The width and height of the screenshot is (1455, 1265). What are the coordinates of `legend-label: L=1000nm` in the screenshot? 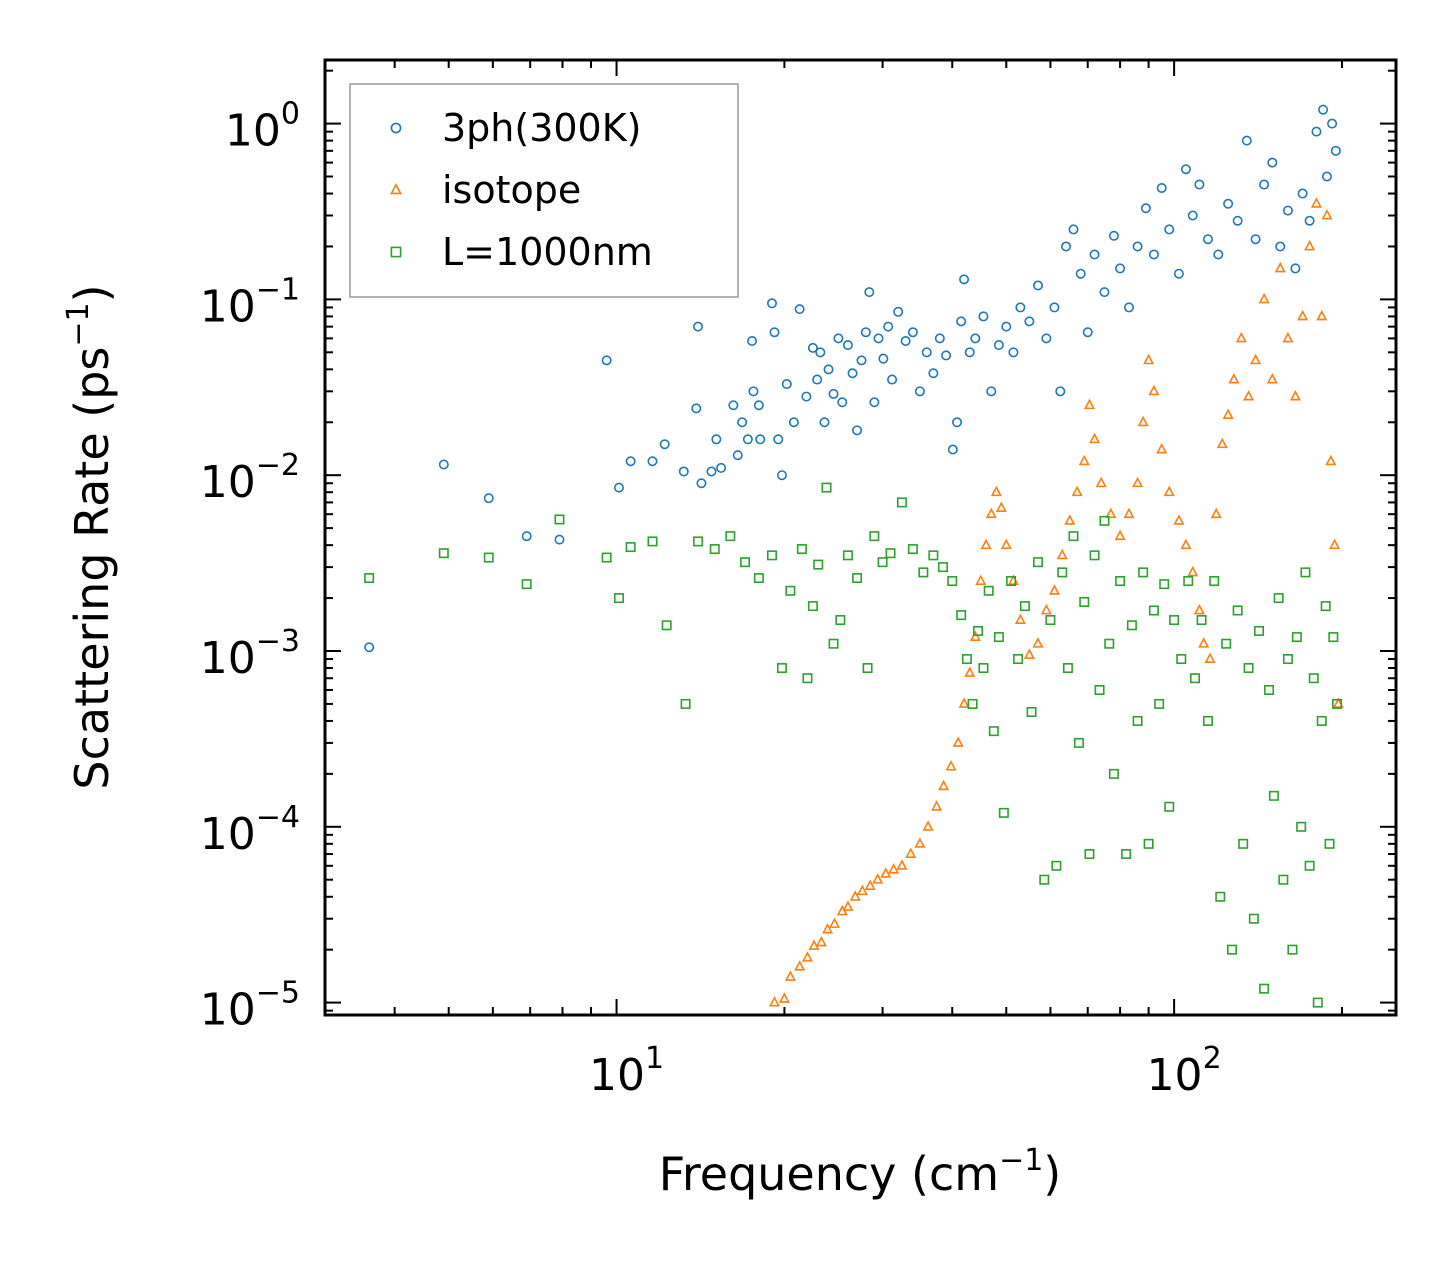 It's located at (547, 252).